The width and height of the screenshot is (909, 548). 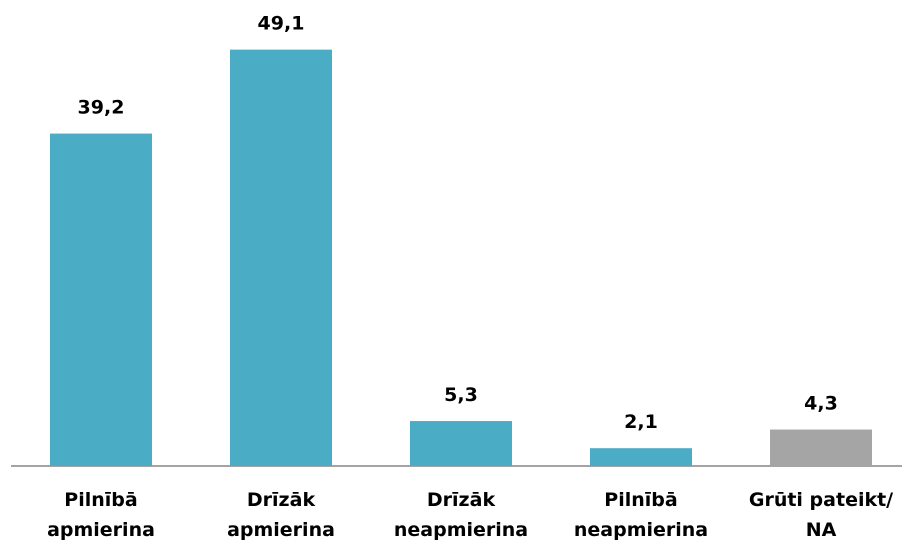 What do you see at coordinates (641, 422) in the screenshot?
I see `value-label: 2,1` at bounding box center [641, 422].